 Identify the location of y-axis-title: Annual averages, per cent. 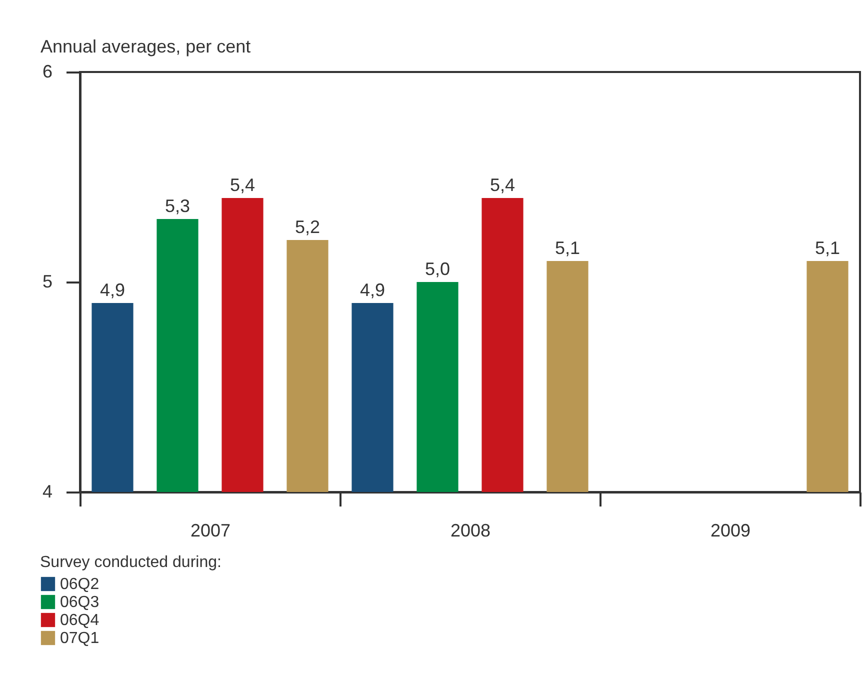
(145, 46).